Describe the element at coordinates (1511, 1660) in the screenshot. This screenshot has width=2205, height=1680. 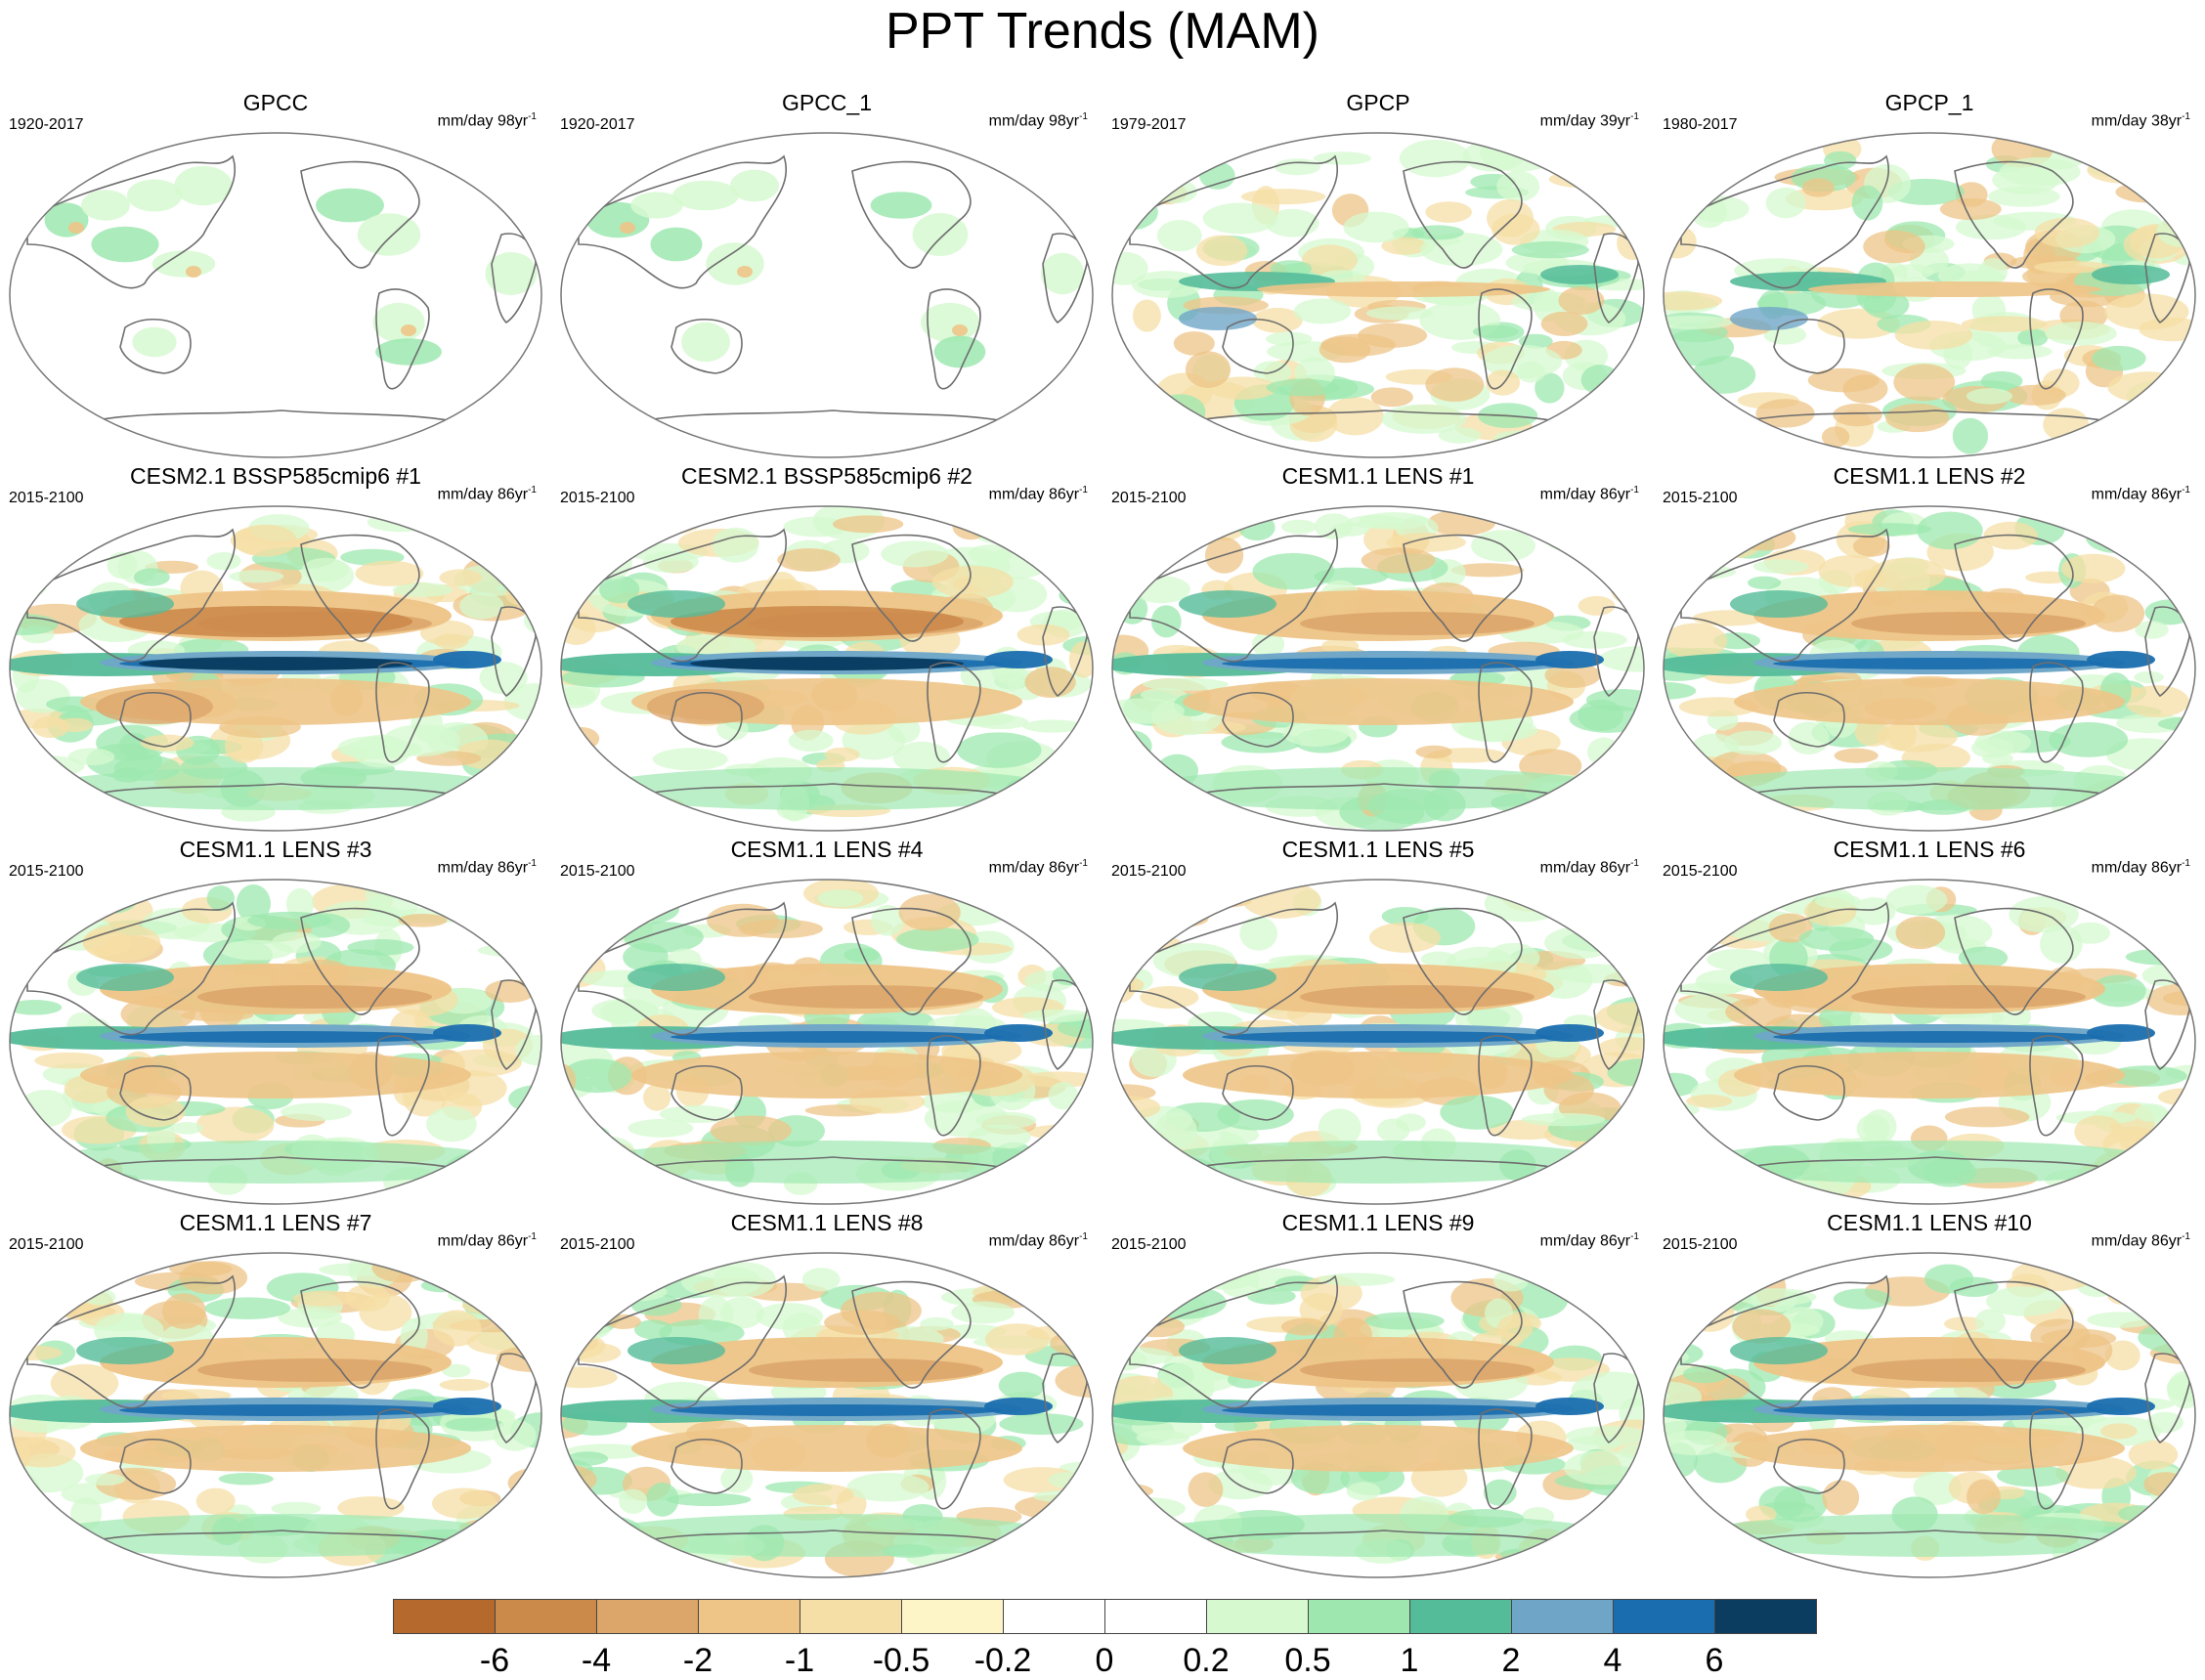
I see `colorbar-tick-label: 2` at that location.